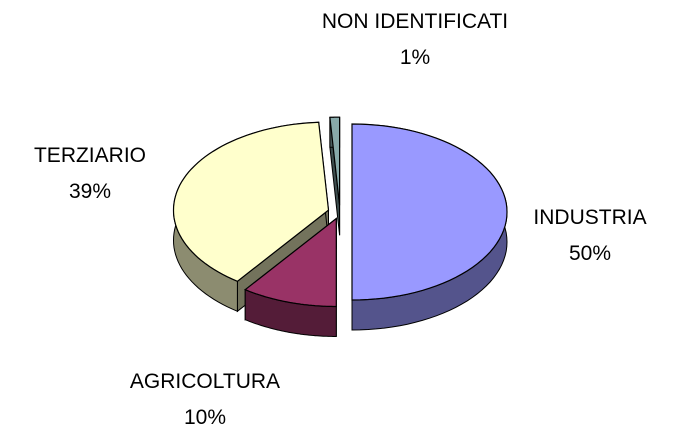  What do you see at coordinates (590, 217) in the screenshot?
I see `category-label: INDUSTRIA` at bounding box center [590, 217].